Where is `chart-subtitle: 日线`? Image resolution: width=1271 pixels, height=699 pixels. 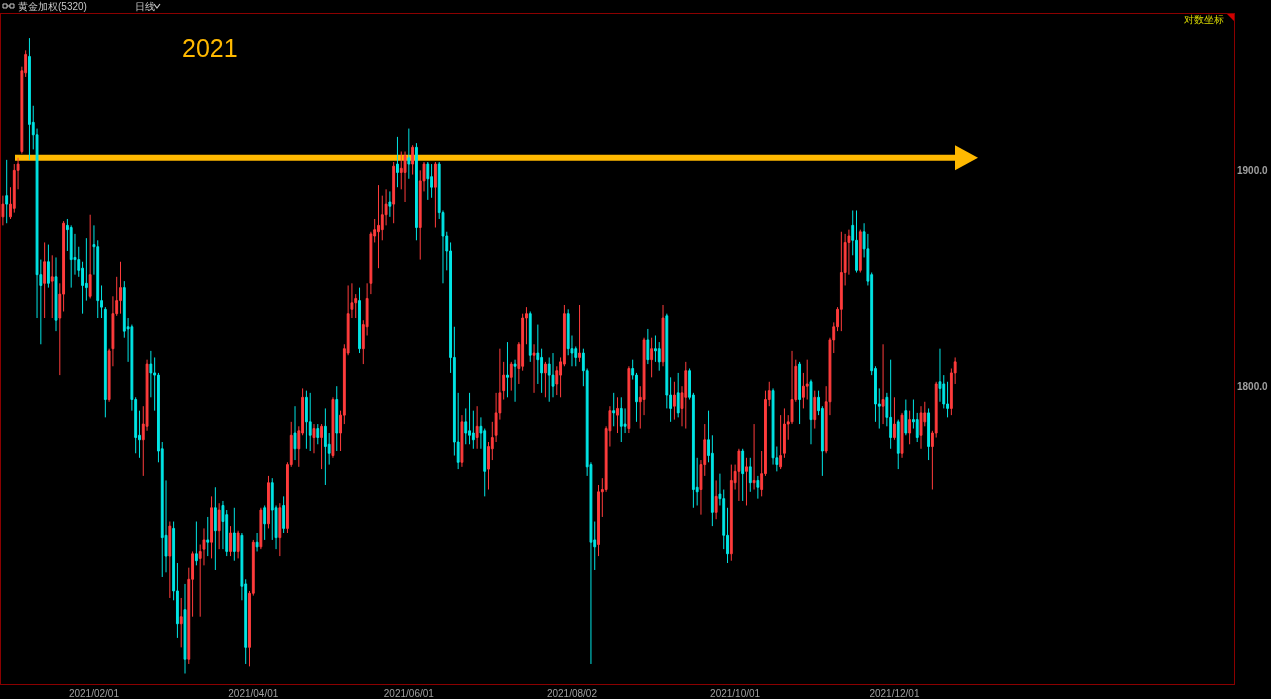
chart-subtitle: 日线 is located at coordinates (145, 6).